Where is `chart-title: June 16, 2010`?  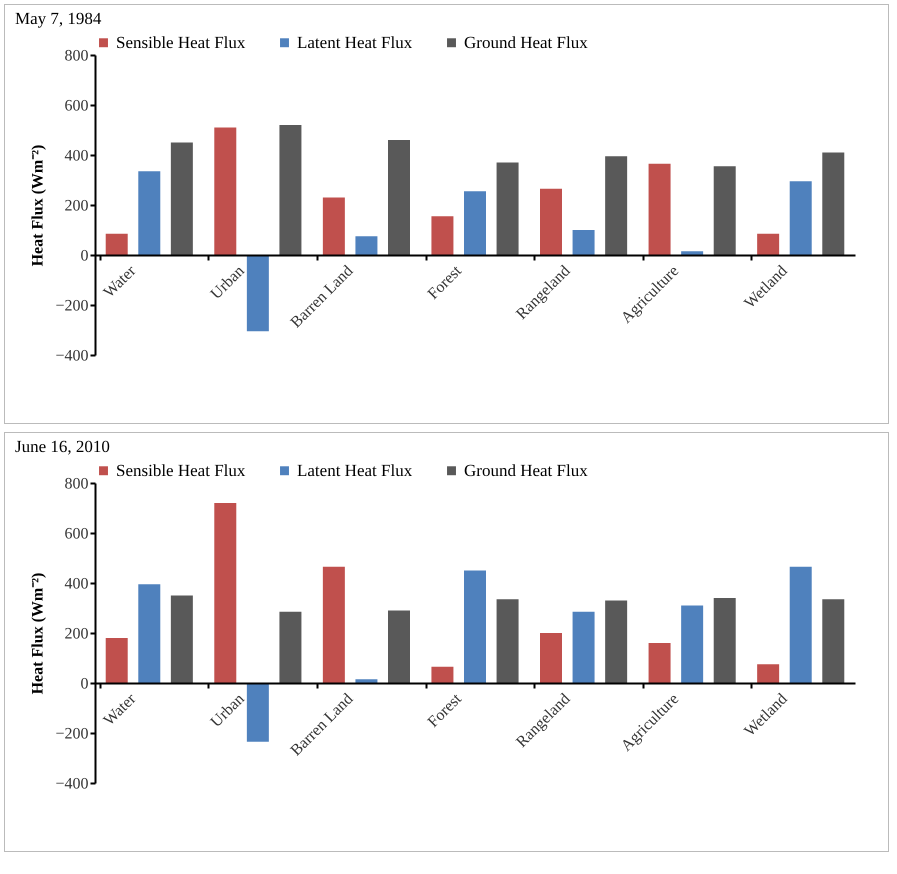
chart-title: June 16, 2010 is located at coordinates (62, 446).